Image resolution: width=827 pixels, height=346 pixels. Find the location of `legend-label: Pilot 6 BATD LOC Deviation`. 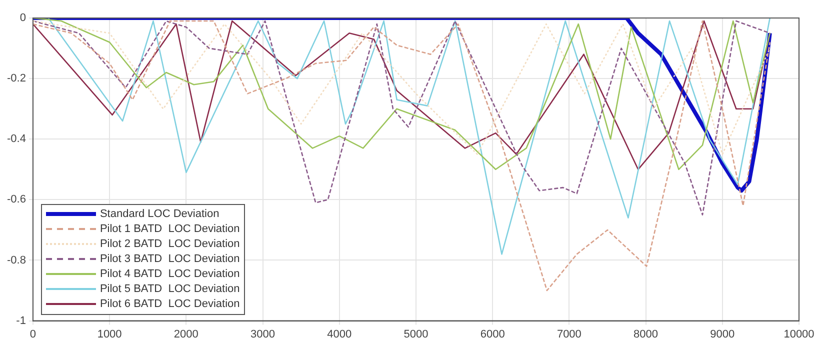

legend-label: Pilot 6 BATD LOC Deviation is located at coordinates (170, 304).